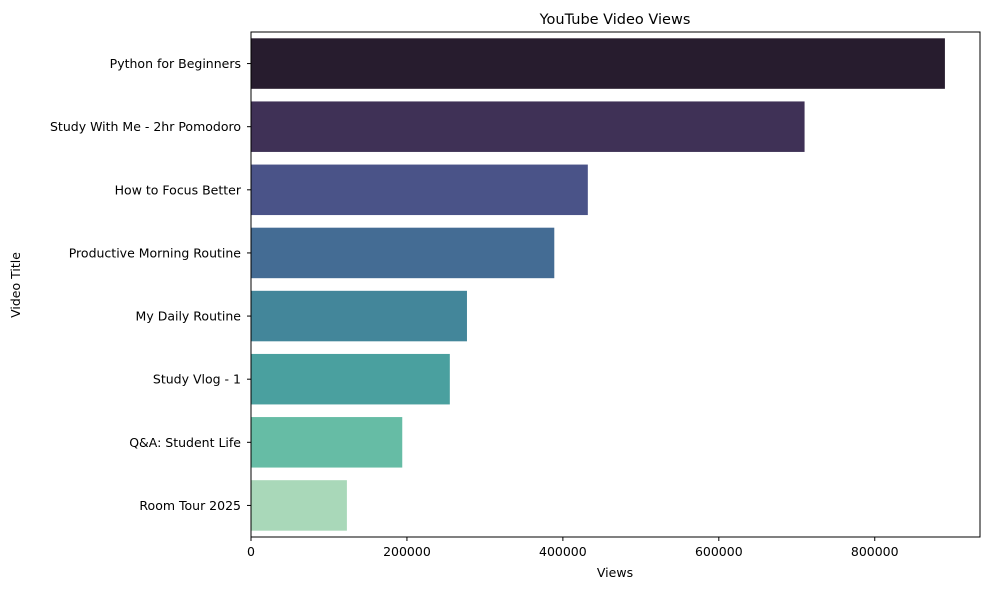 This screenshot has height=594, width=990. What do you see at coordinates (615, 20) in the screenshot?
I see `chart-title: YouTube Video Views` at bounding box center [615, 20].